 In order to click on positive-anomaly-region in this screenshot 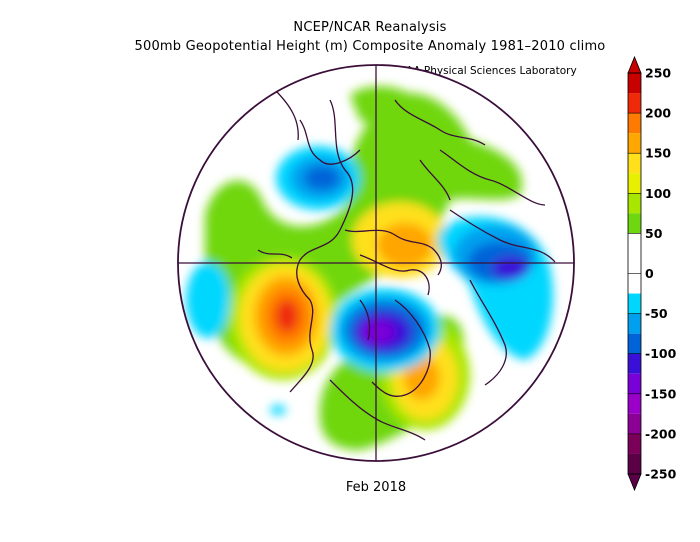, I will do `click(385, 105)`.